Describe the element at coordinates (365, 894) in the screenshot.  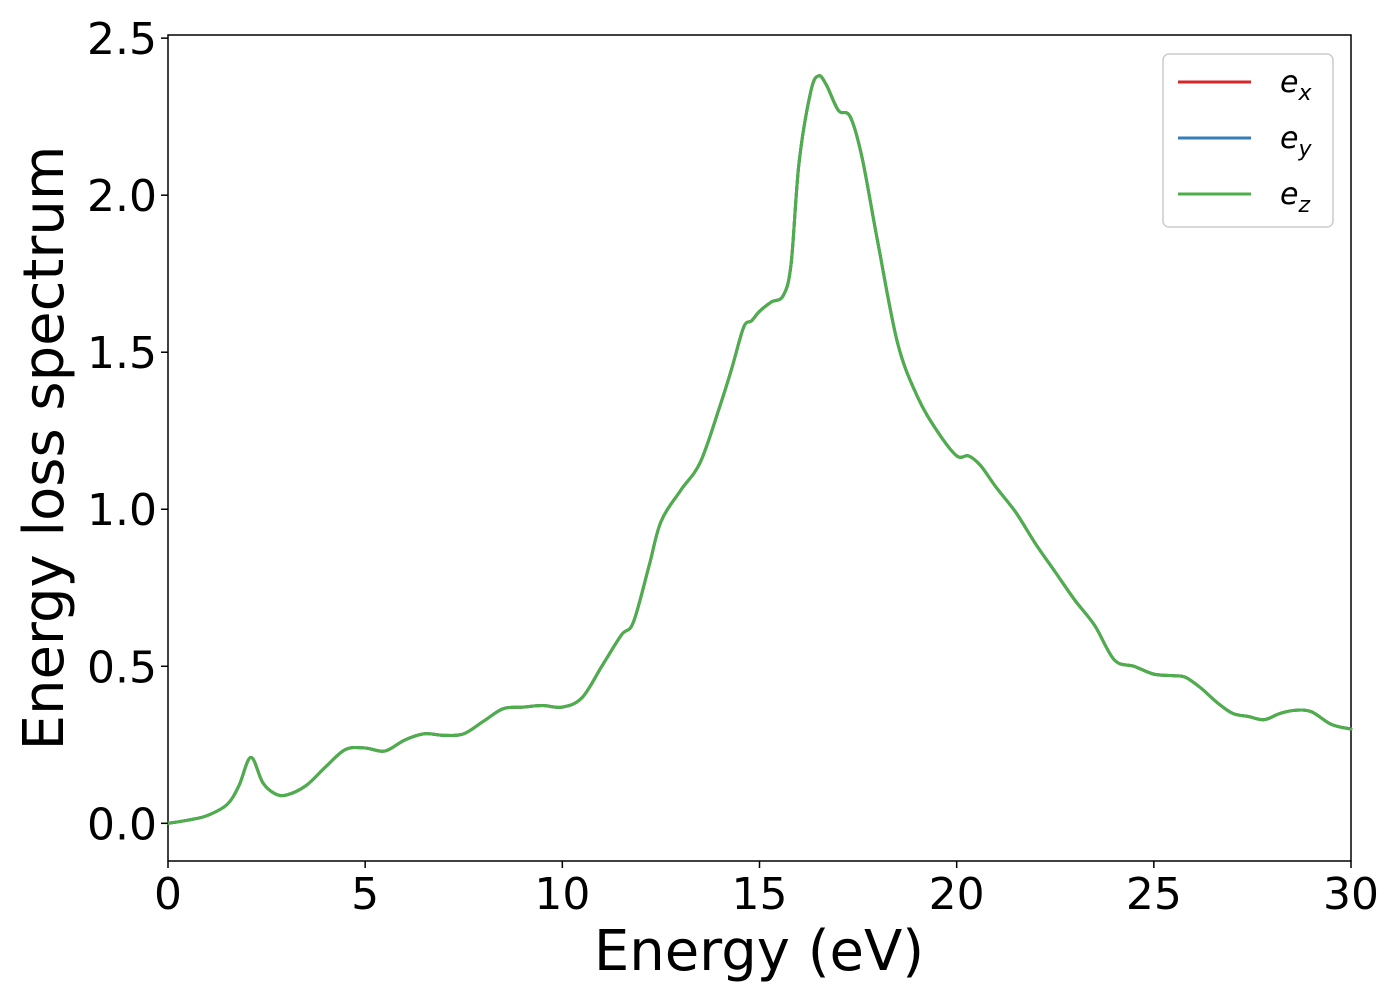
I see `x-tick-label: 5` at that location.